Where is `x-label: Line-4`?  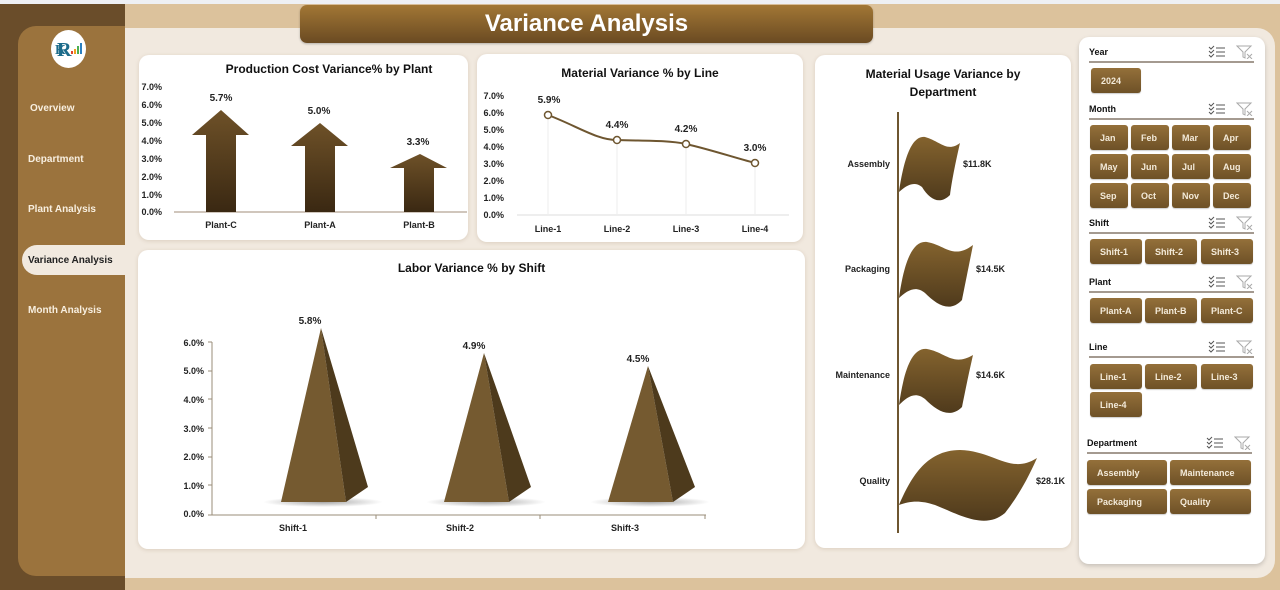
x-label: Line-4 is located at coordinates (755, 229).